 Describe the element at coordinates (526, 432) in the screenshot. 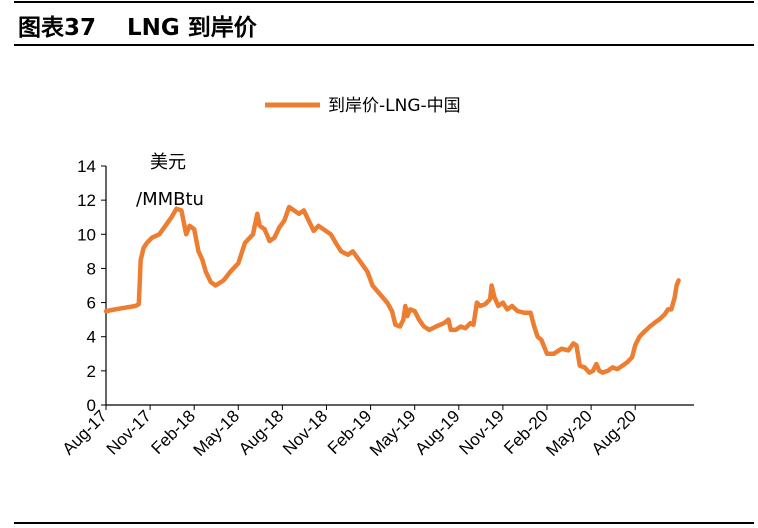

I see `x-tick-label: Feb-20` at that location.